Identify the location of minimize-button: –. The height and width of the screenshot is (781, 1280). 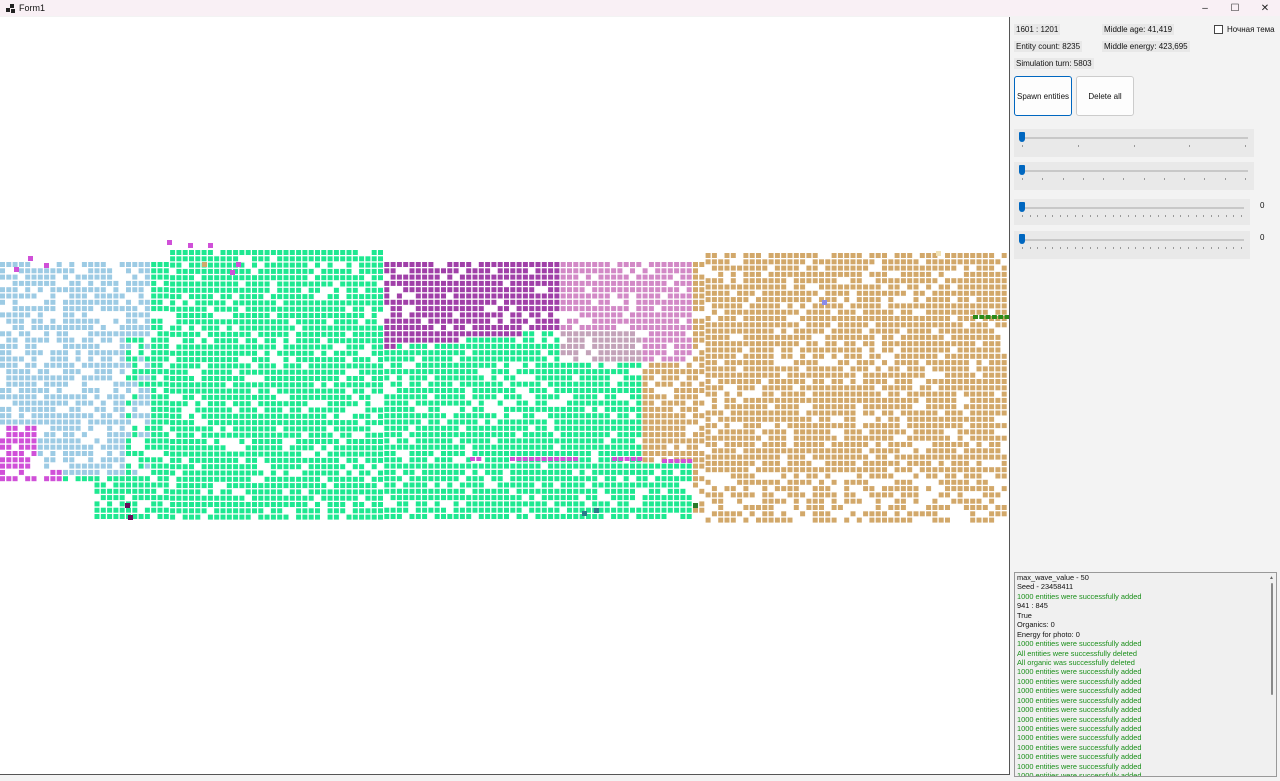
(1205, 8).